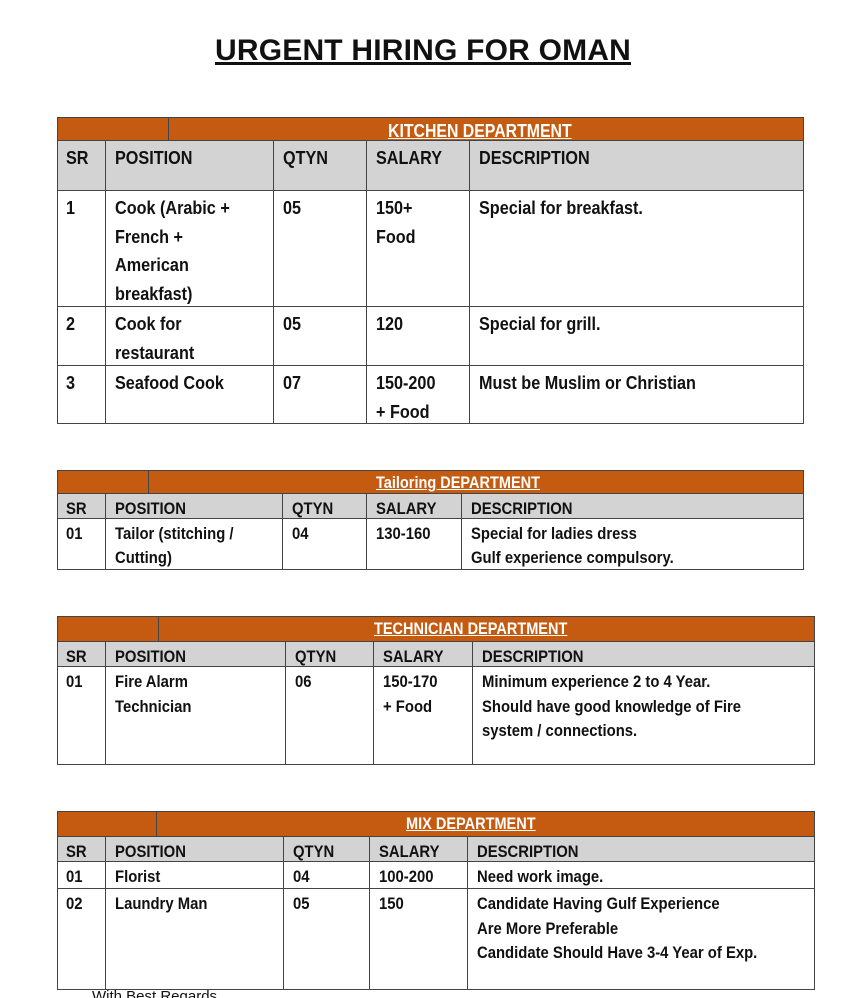  Describe the element at coordinates (81, 394) in the screenshot. I see `cell-sr: 3` at that location.